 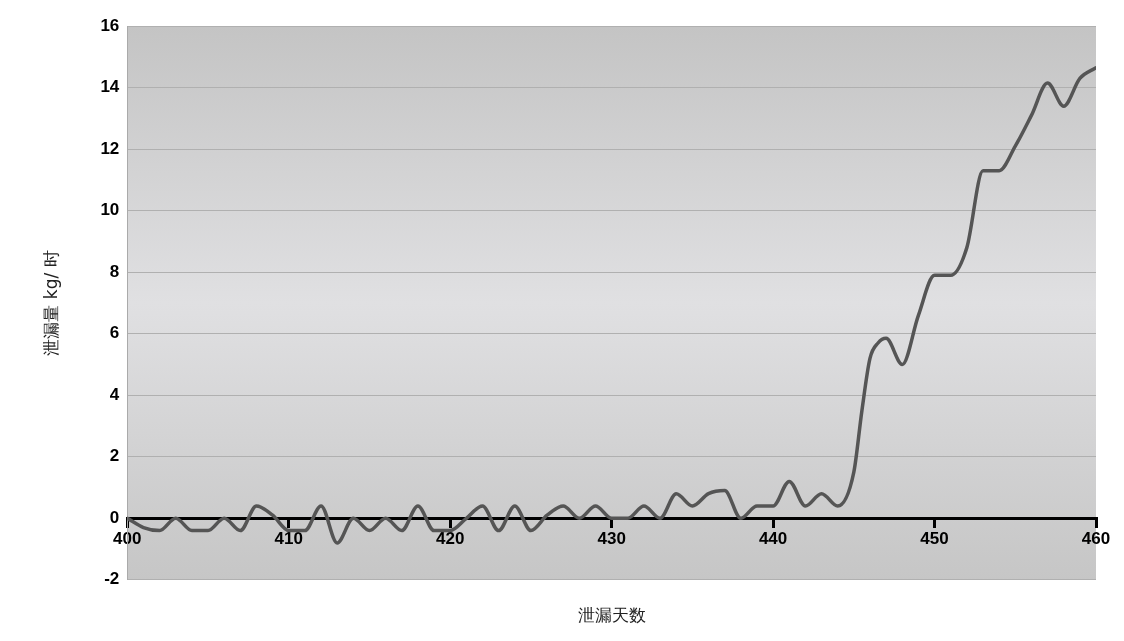 I want to click on y-tick-label: 14, so click(x=110, y=87).